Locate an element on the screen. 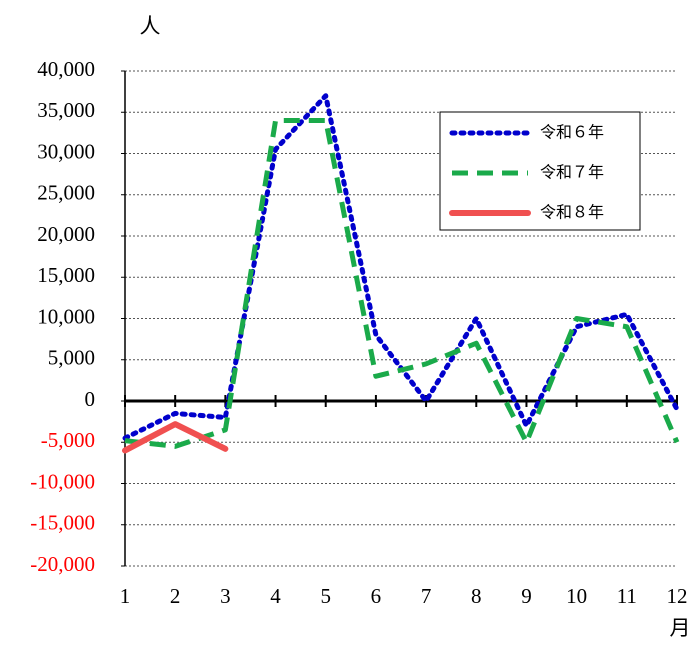  y-tick-label: 30,000 is located at coordinates (66, 151).